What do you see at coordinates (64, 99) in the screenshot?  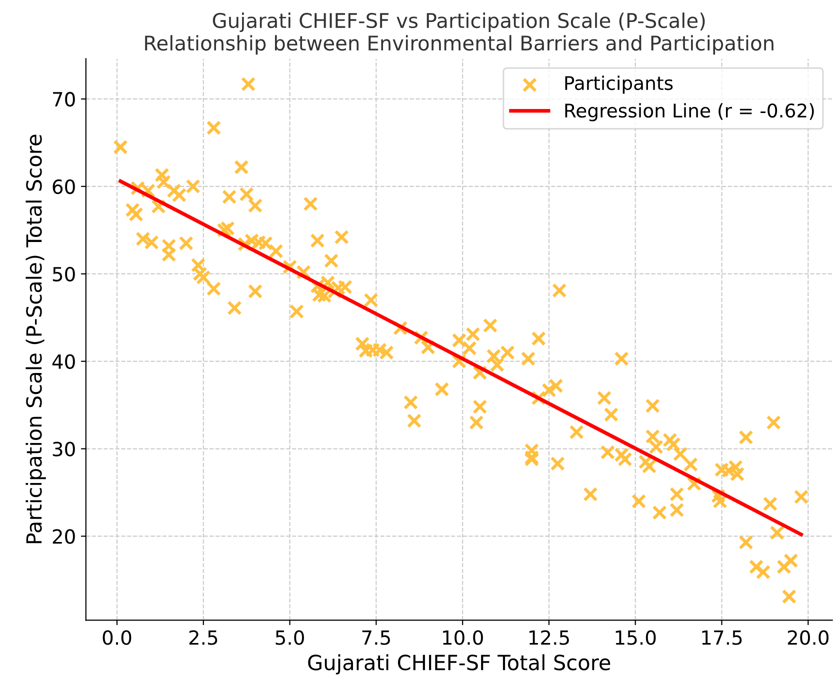 I see `y-tick-label: 70` at bounding box center [64, 99].